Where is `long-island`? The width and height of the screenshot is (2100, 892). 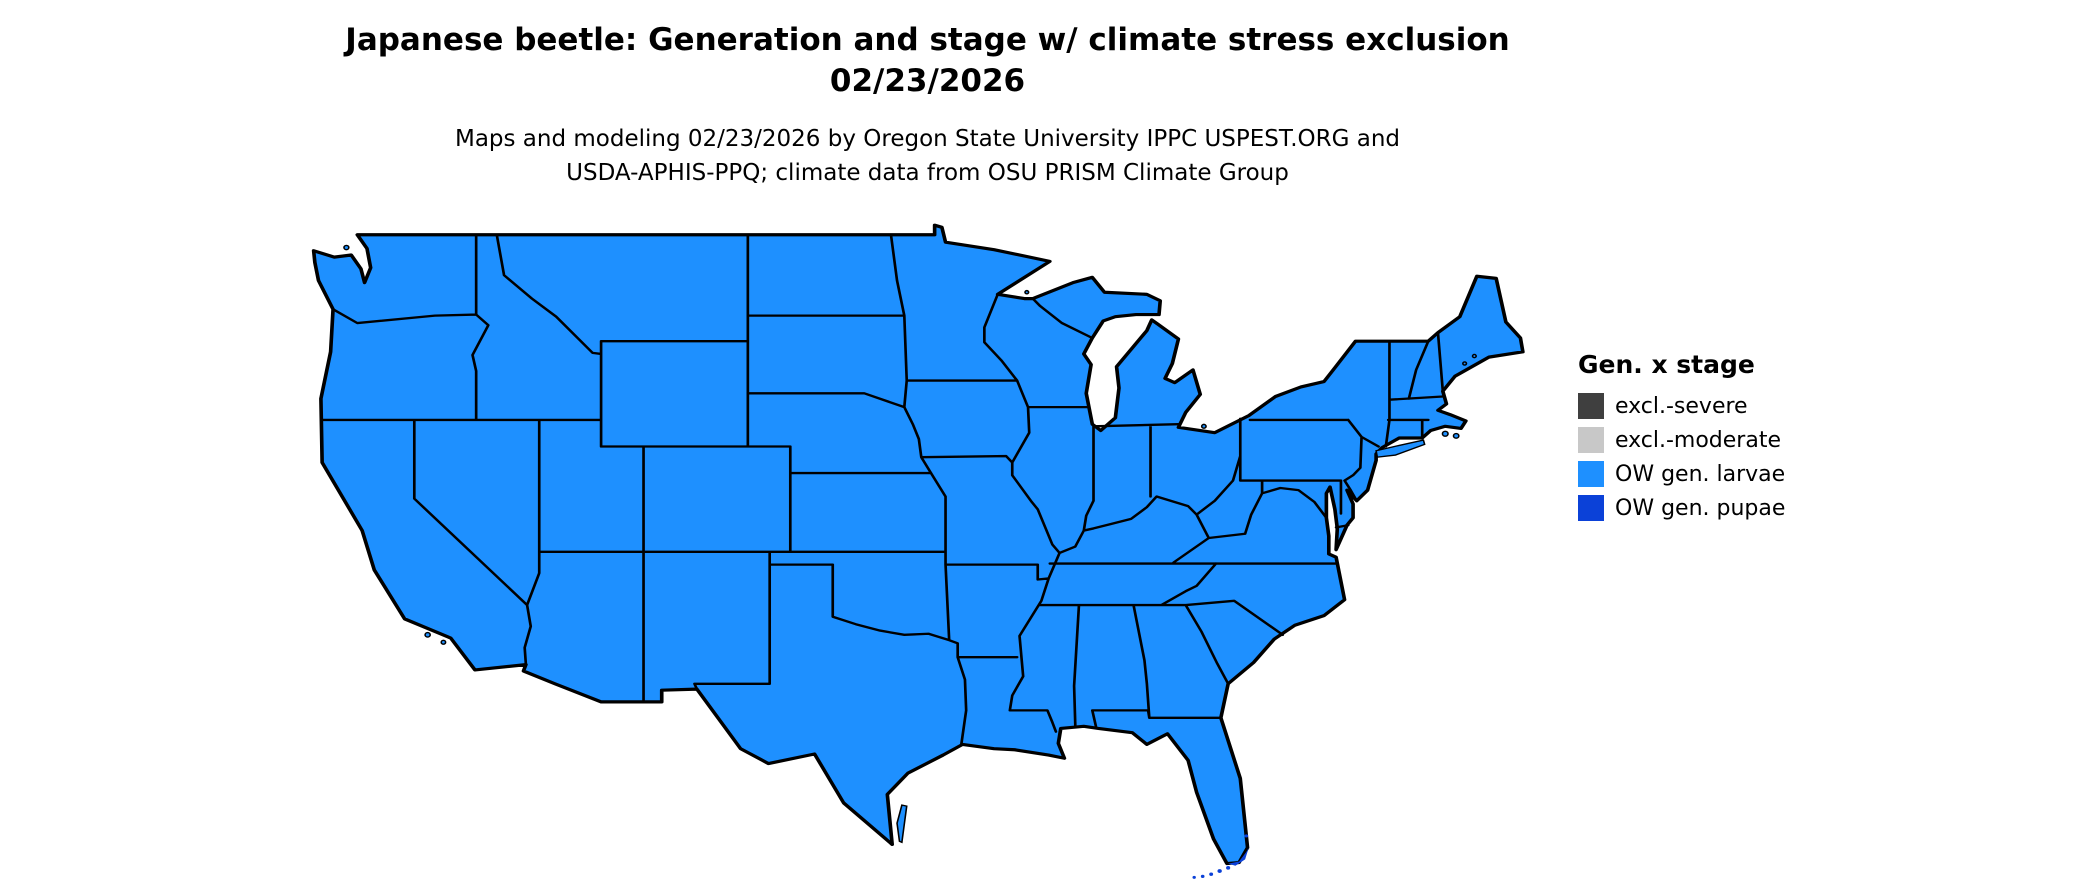
long-island is located at coordinates (1400, 448).